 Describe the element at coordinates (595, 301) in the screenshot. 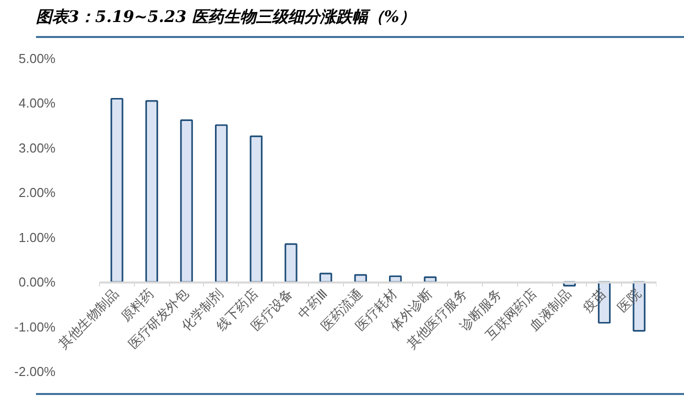

I see `x-tick-label: 疫苗` at that location.